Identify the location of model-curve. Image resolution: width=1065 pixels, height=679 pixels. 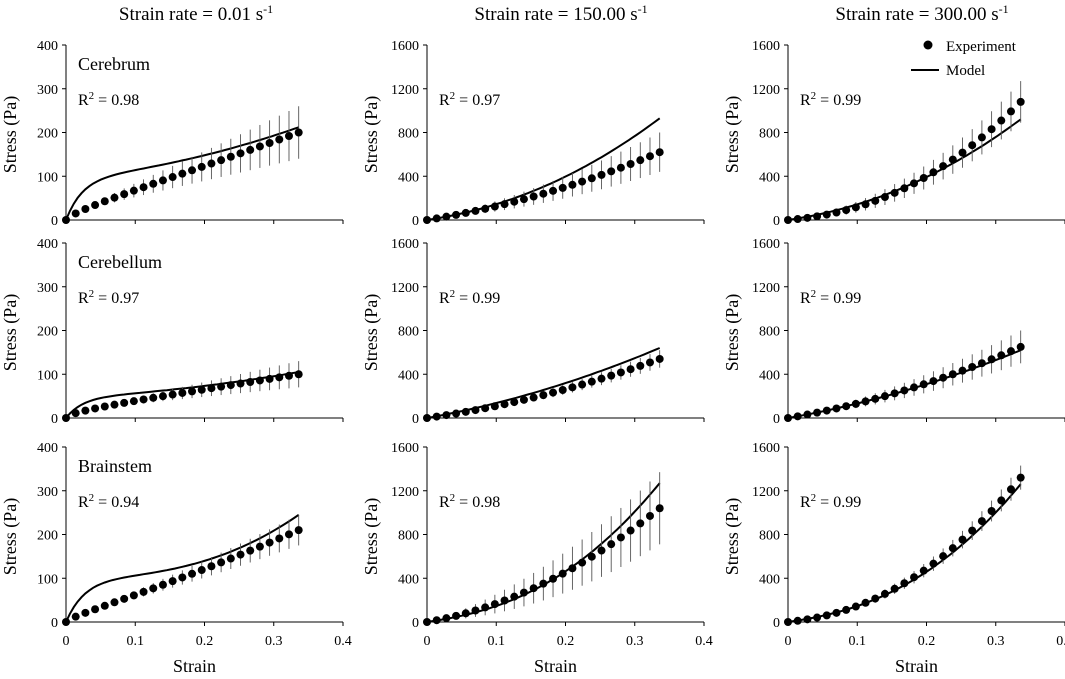
(543, 169).